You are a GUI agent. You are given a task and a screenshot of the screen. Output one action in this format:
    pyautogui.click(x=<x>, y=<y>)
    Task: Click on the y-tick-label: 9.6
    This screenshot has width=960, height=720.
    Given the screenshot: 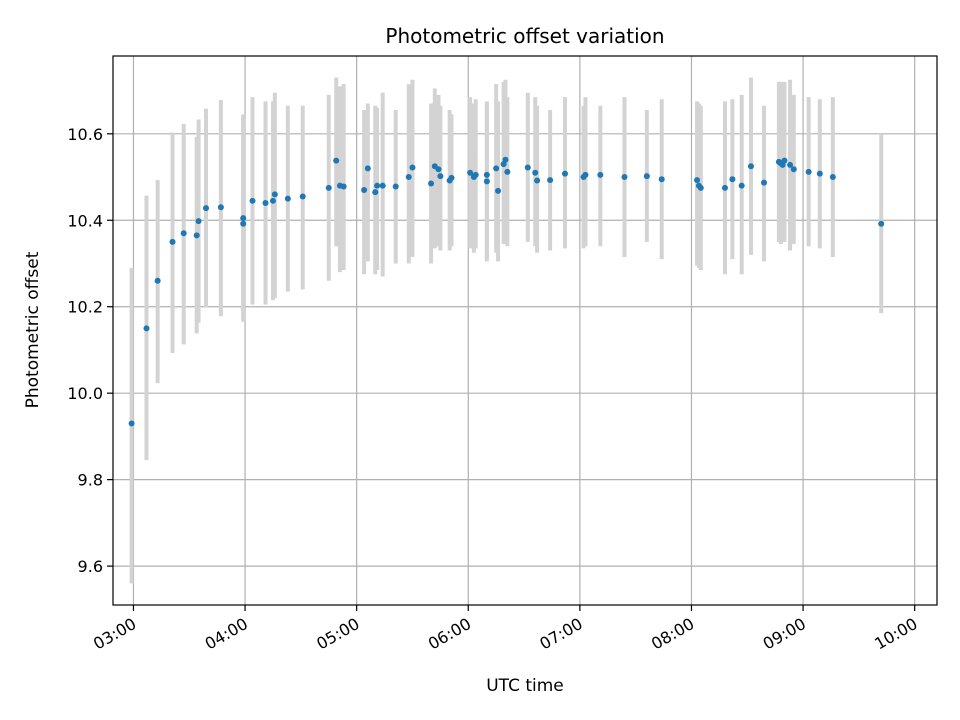 What is the action you would take?
    pyautogui.click(x=90, y=566)
    